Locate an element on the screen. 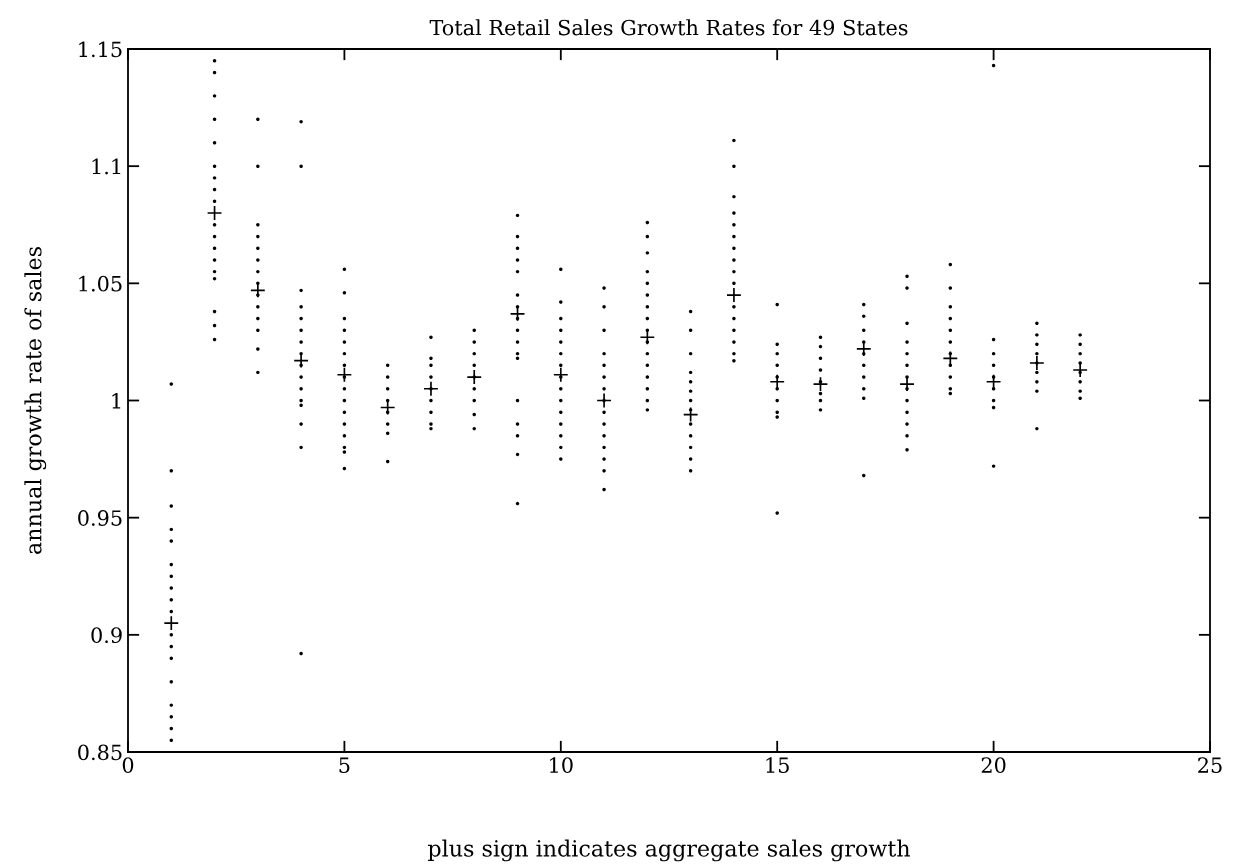 Image resolution: width=1240 pixels, height=868 pixels. y-tick-label: 0.95 is located at coordinates (100, 518).